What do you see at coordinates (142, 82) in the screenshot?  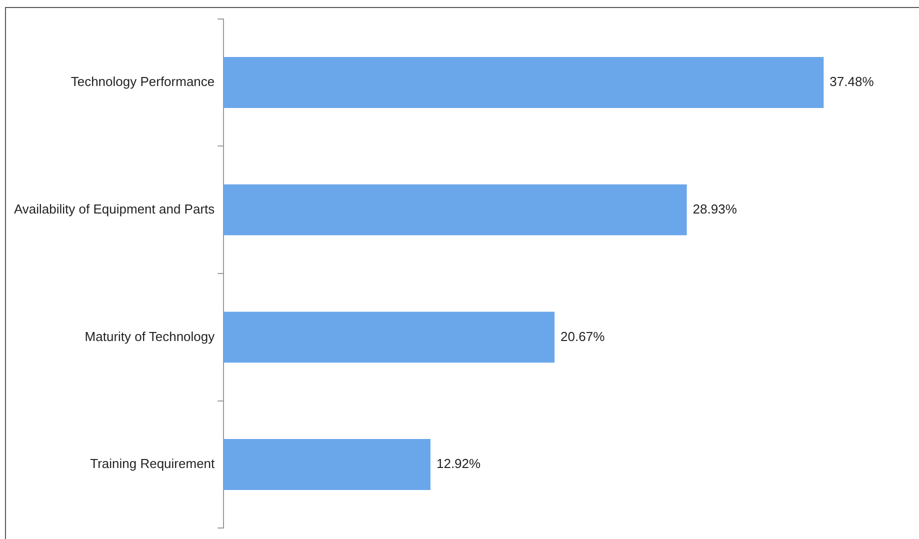 I see `y-tick-label: Technology Performance` at bounding box center [142, 82].